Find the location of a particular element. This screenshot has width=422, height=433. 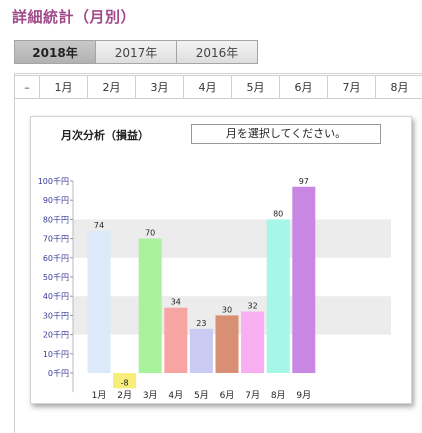

tab-month-5: 5月 is located at coordinates (255, 87).